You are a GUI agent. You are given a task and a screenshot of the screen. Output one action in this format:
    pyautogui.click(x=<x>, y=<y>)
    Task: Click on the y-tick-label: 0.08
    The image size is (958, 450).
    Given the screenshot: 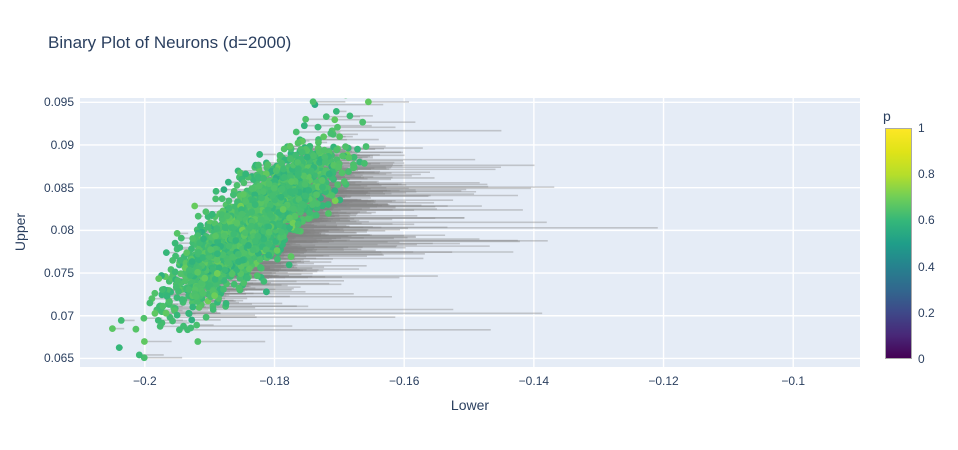 What is the action you would take?
    pyautogui.click(x=62, y=230)
    